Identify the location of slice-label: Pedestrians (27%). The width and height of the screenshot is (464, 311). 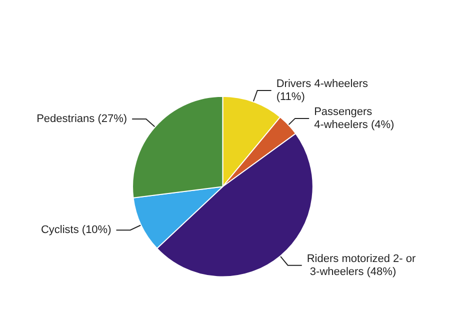
(82, 119).